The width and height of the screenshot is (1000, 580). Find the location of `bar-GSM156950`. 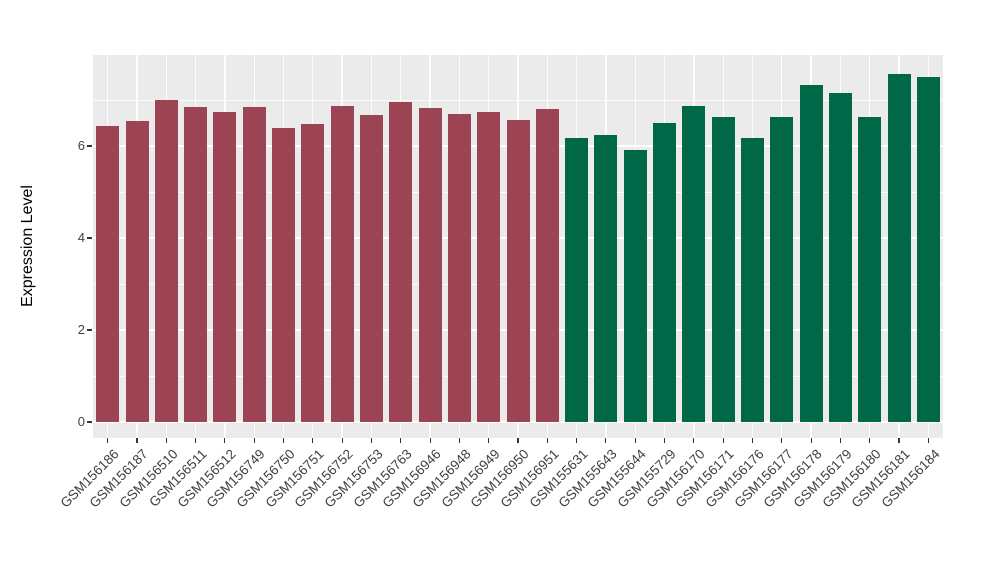

bar-GSM156950 is located at coordinates (518, 270).